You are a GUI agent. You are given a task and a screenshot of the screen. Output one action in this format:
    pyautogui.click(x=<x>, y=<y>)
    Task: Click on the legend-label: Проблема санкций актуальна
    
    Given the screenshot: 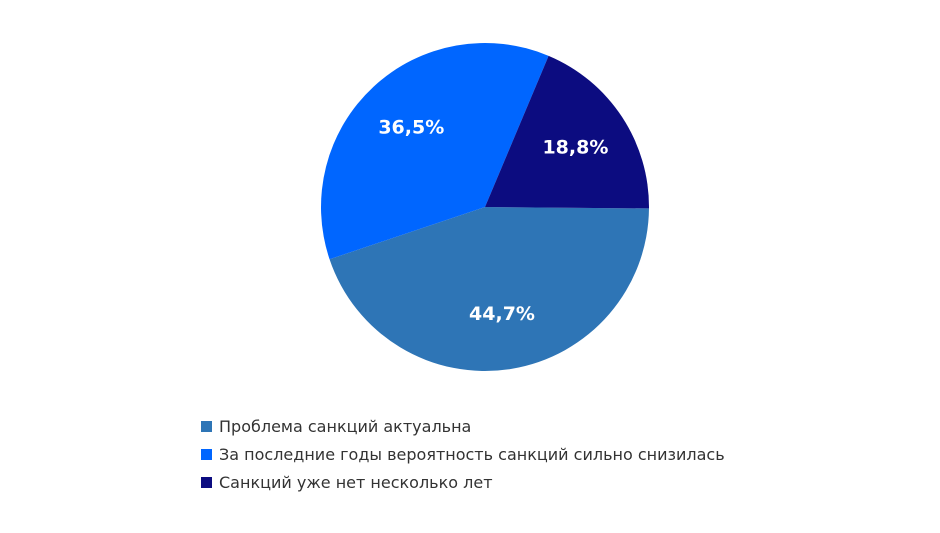 What is the action you would take?
    pyautogui.click(x=345, y=426)
    